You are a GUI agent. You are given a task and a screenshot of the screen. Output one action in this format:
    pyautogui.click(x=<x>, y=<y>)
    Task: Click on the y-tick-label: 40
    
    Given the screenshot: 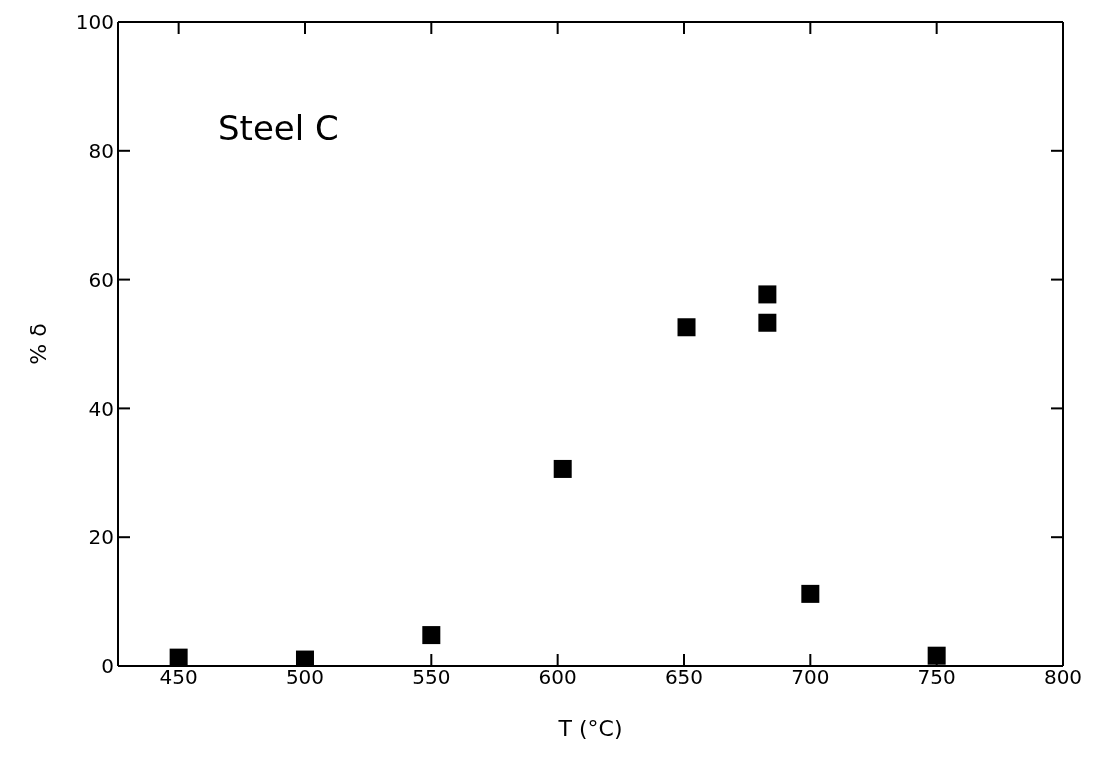 What is the action you would take?
    pyautogui.click(x=101, y=408)
    